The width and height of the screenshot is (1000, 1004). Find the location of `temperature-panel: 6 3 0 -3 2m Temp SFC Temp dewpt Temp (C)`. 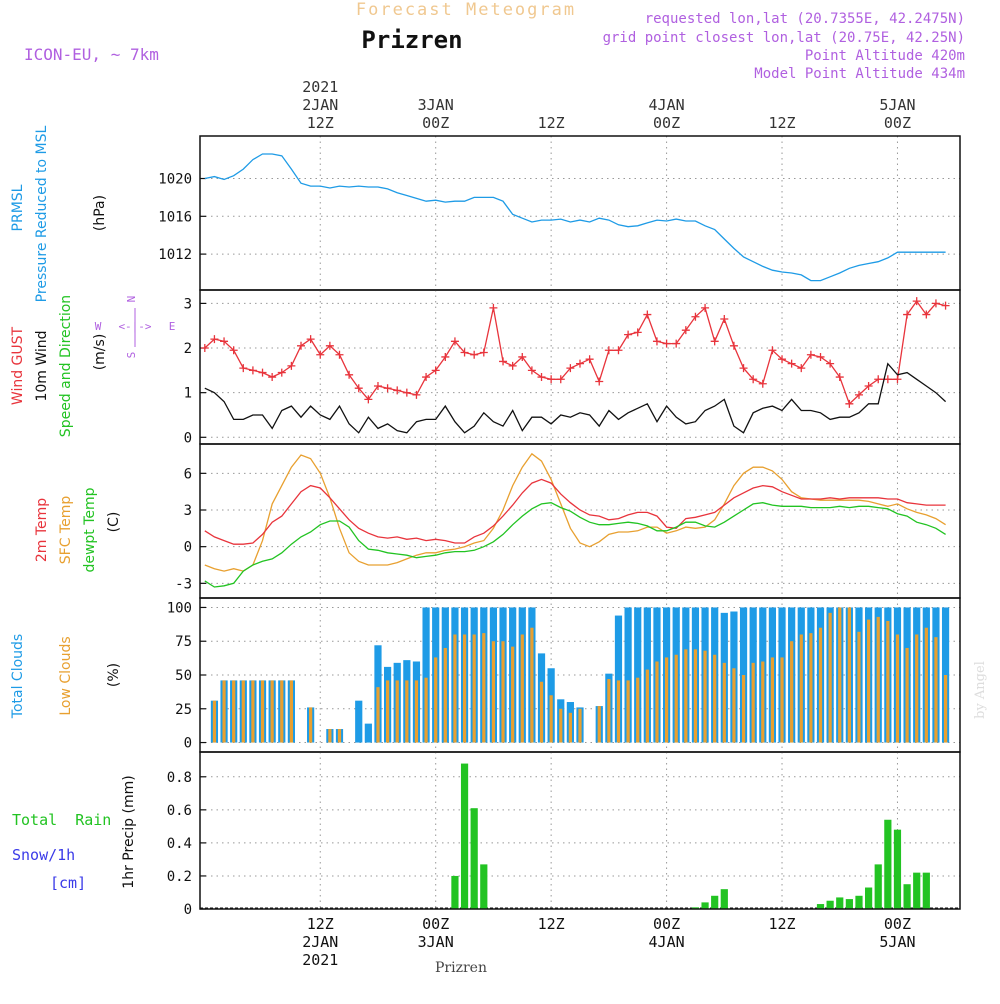

temperature-panel: 6 3 0 -3 2m Temp SFC Temp dewpt Temp (C) is located at coordinates (497, 521).